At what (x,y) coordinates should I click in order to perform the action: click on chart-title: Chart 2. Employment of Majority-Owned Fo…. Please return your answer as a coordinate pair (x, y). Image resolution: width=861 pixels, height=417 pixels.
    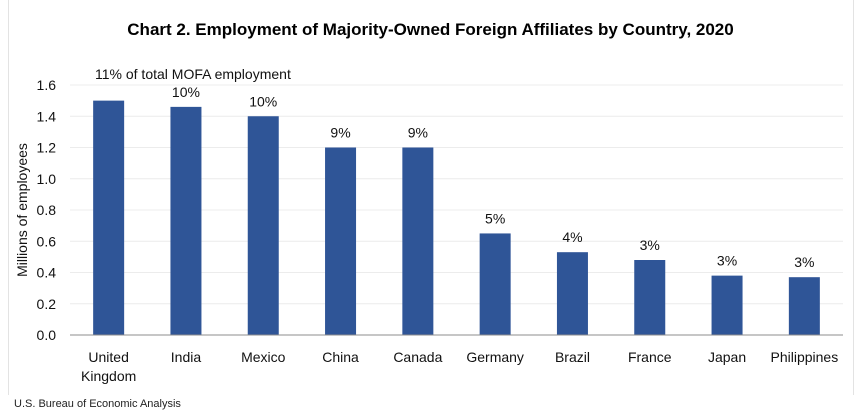
    Looking at the image, I should click on (430, 29).